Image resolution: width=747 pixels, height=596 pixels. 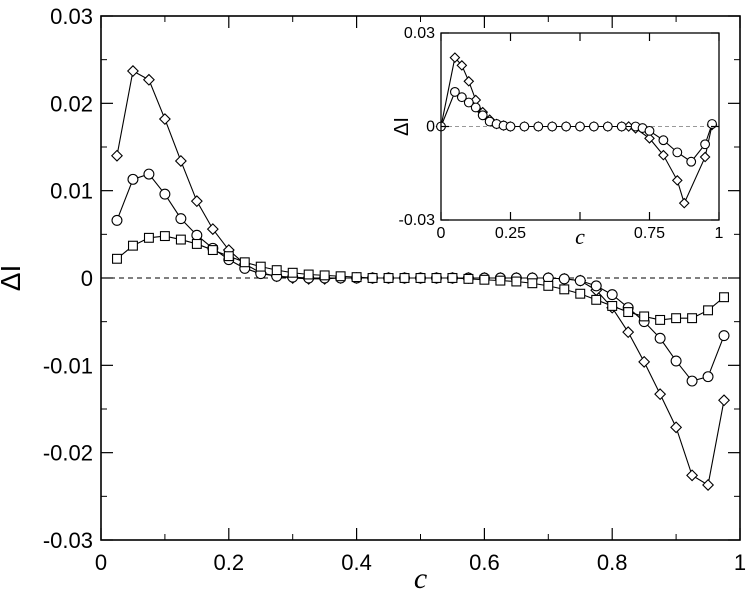 I want to click on main-x-tick-label: 0.4, so click(x=356, y=562).